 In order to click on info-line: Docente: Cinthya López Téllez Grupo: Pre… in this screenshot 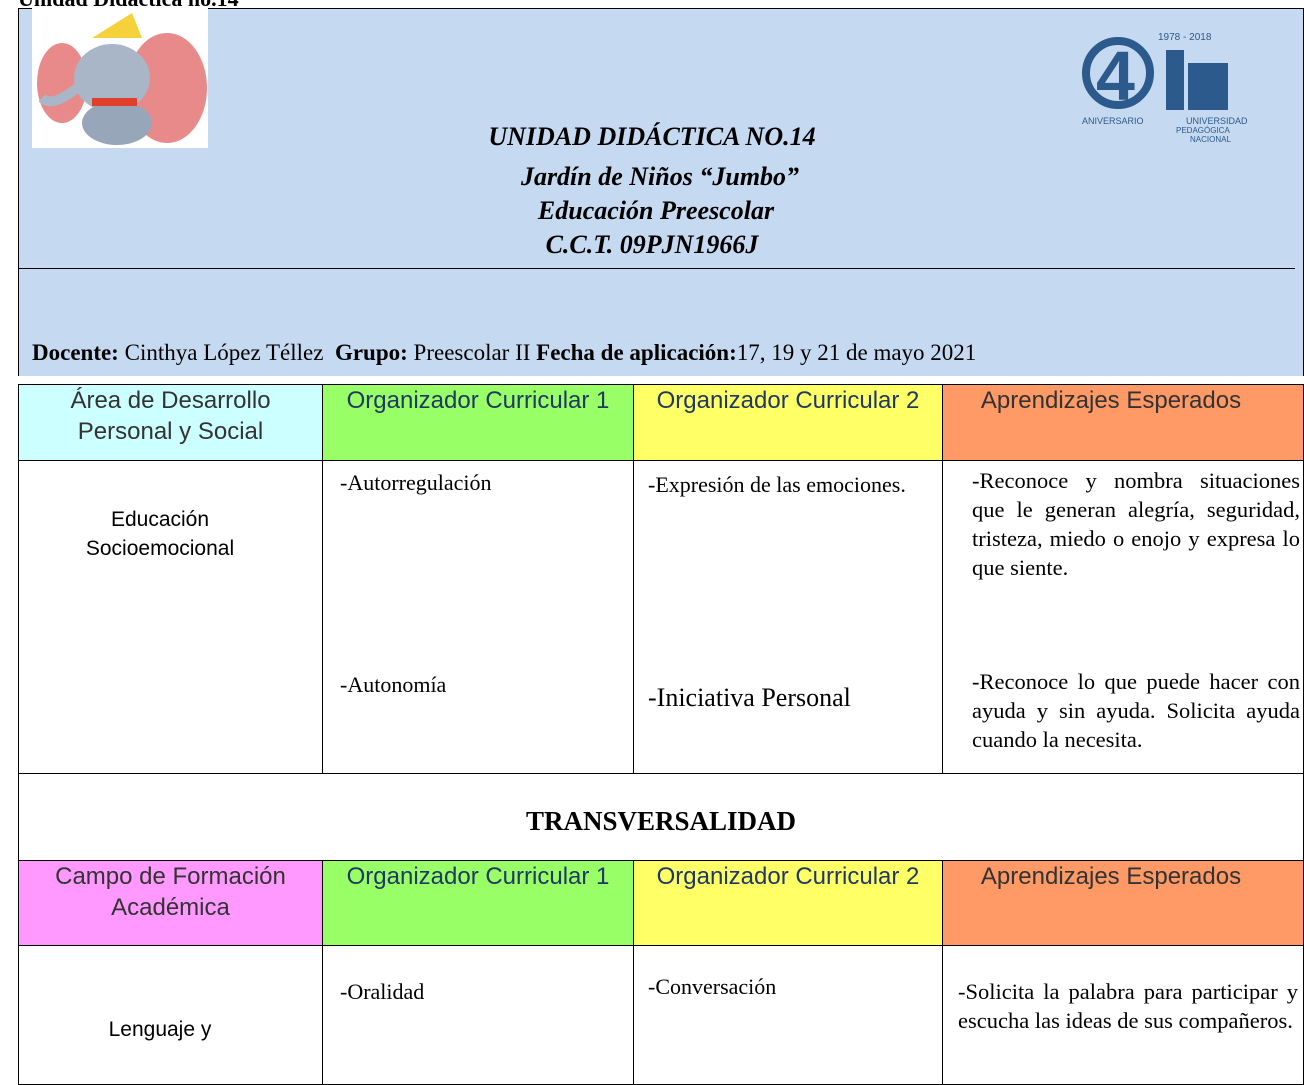, I will do `click(504, 353)`.